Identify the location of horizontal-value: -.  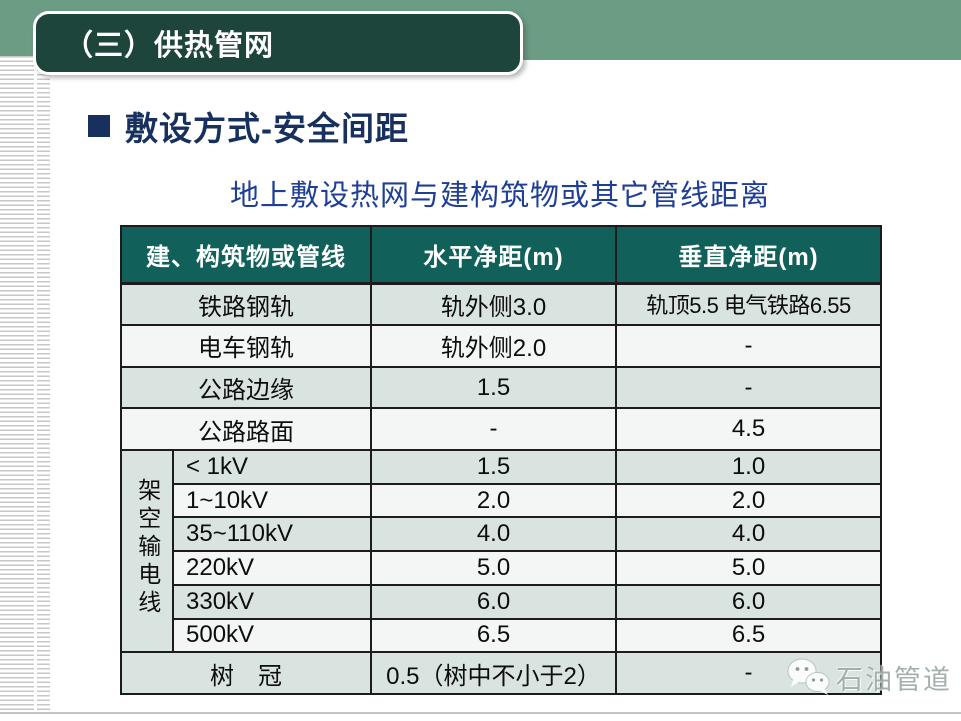
(493, 429).